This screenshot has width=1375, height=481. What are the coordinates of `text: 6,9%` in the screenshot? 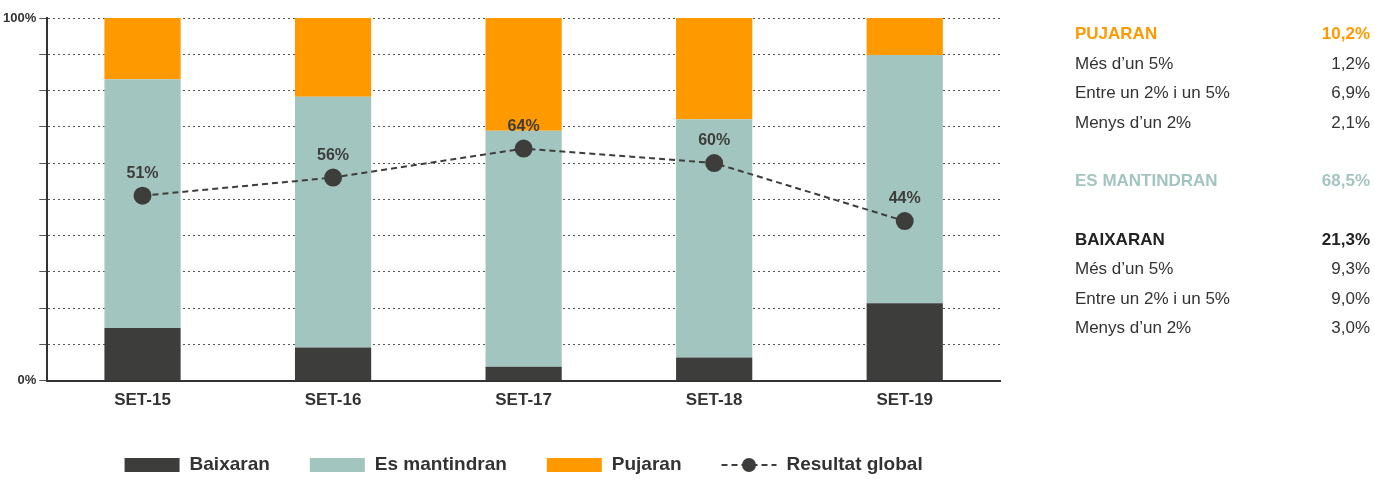 It's located at (1350, 93).